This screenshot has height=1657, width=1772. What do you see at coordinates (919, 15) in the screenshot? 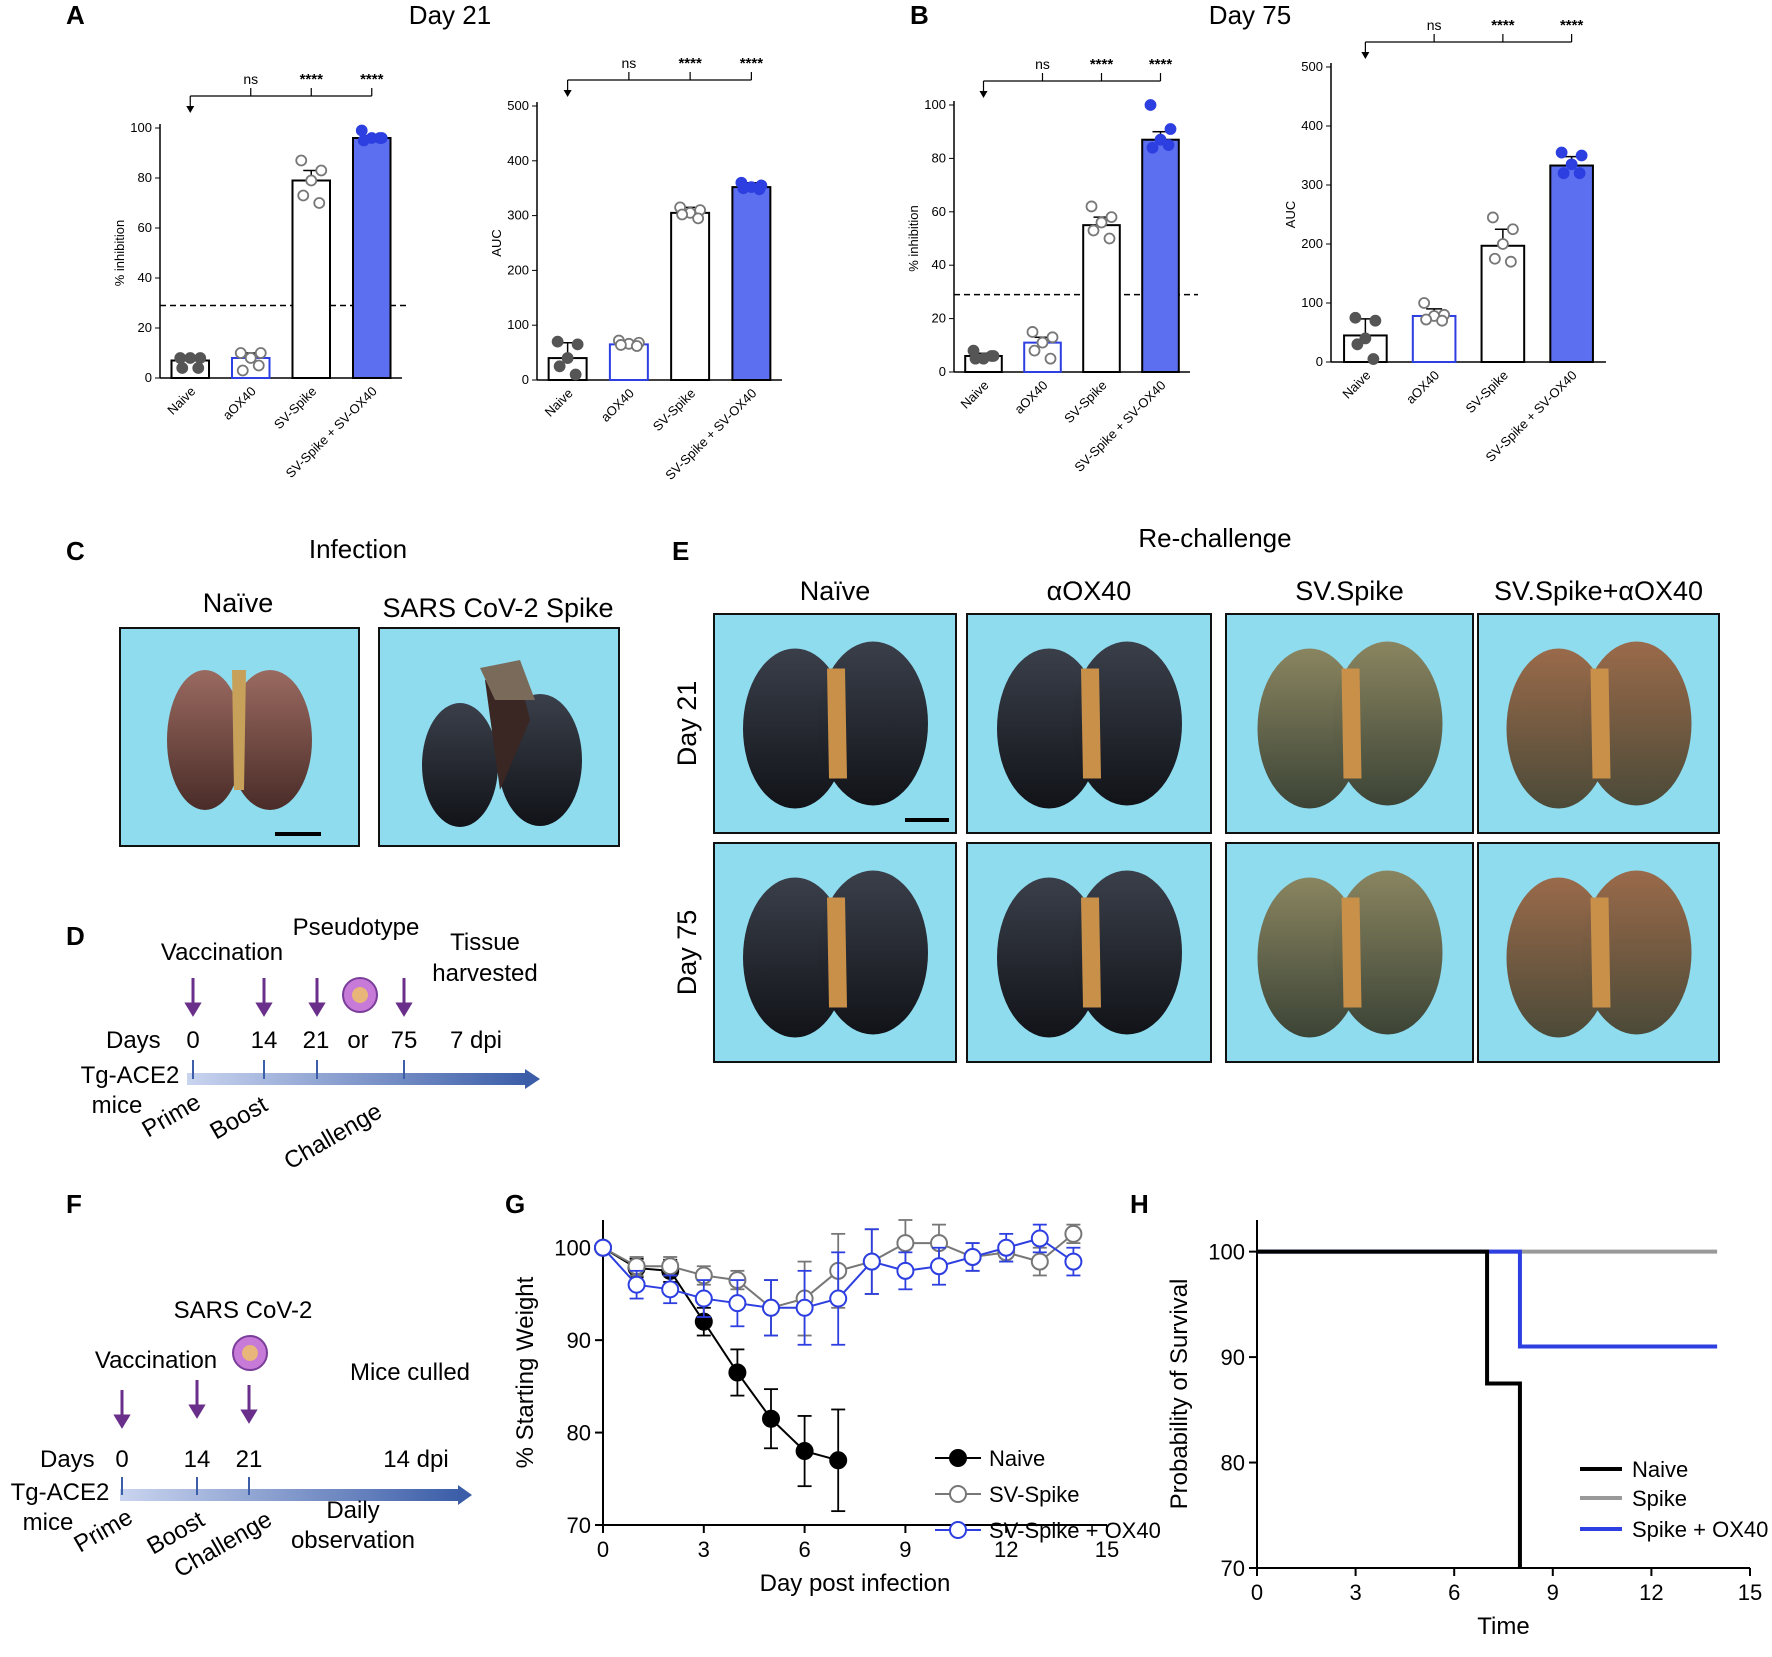
I see `panel-label-b: B` at bounding box center [919, 15].